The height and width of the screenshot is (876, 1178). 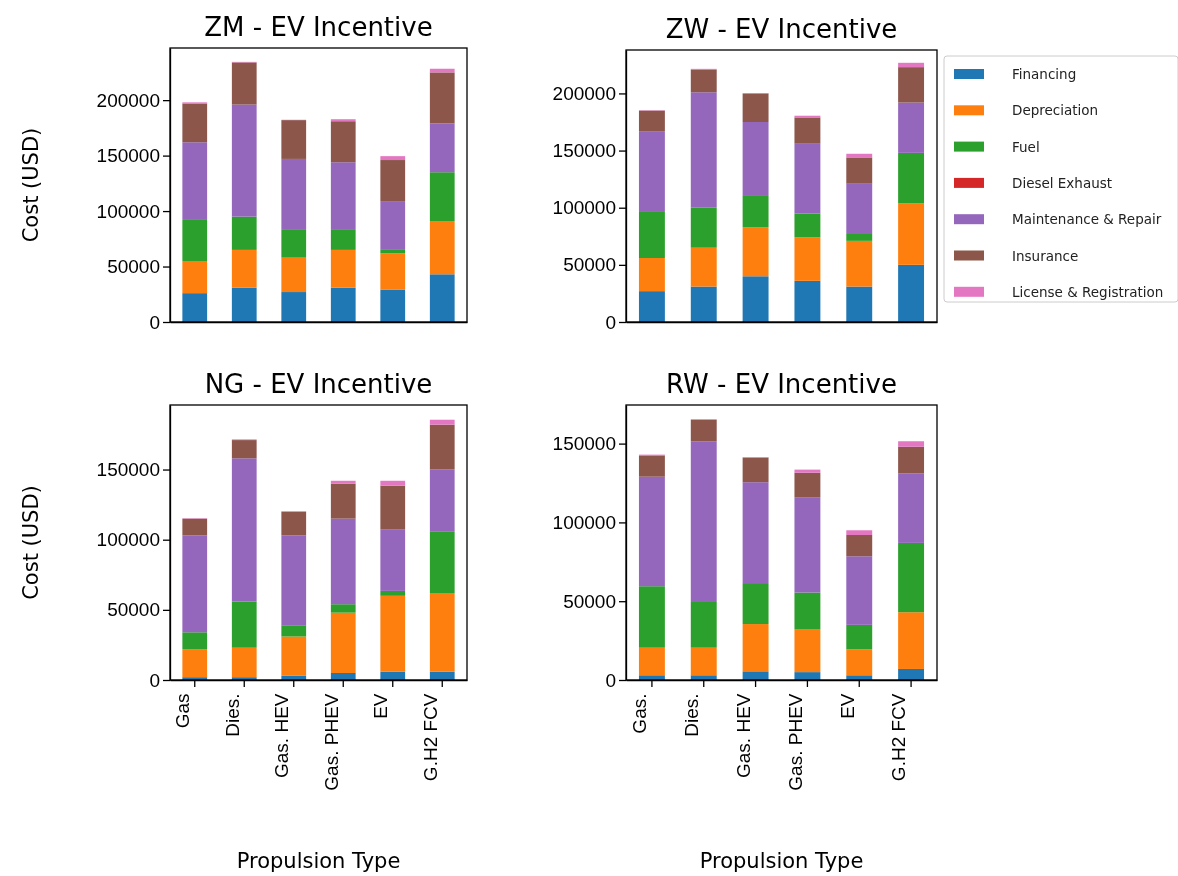 I want to click on legend-label: License & Registration, so click(x=1088, y=291).